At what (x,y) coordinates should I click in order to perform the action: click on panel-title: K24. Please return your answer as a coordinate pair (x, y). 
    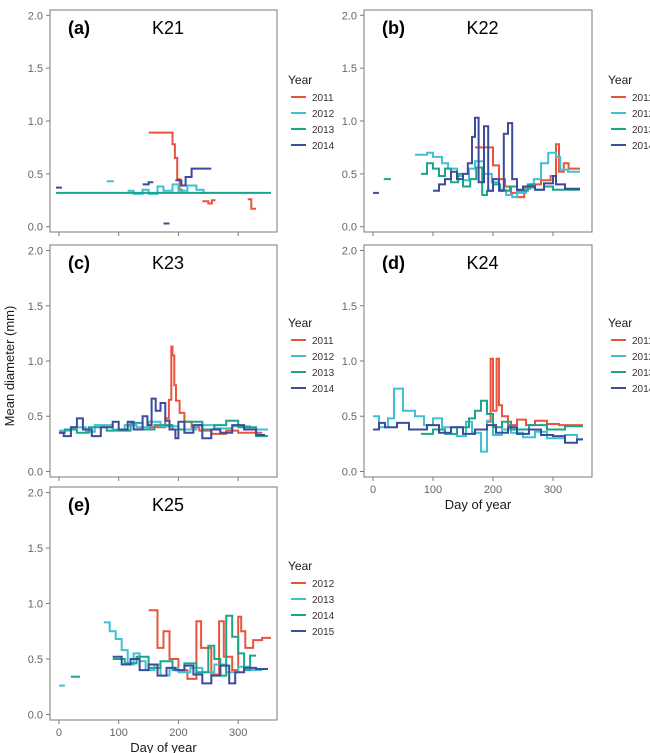
    Looking at the image, I should click on (483, 263).